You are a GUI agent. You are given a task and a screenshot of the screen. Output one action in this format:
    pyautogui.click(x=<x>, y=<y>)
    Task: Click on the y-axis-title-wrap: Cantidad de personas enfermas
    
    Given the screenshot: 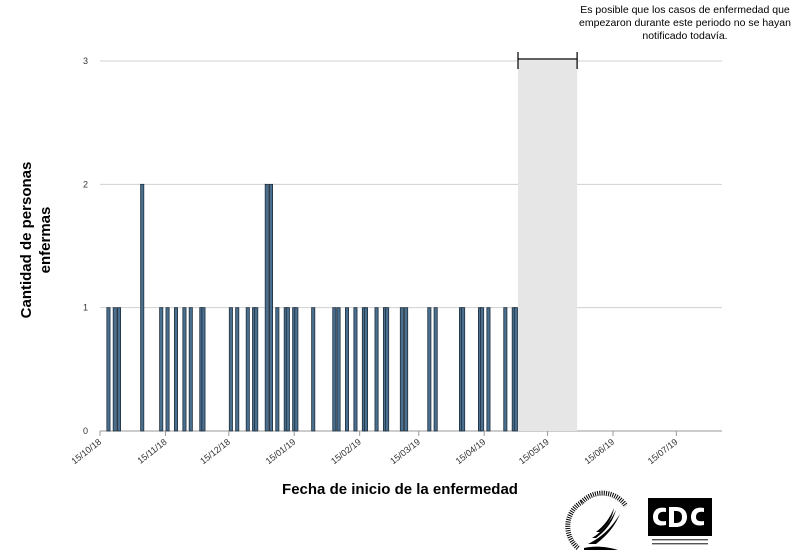 What is the action you would take?
    pyautogui.click(x=36, y=240)
    